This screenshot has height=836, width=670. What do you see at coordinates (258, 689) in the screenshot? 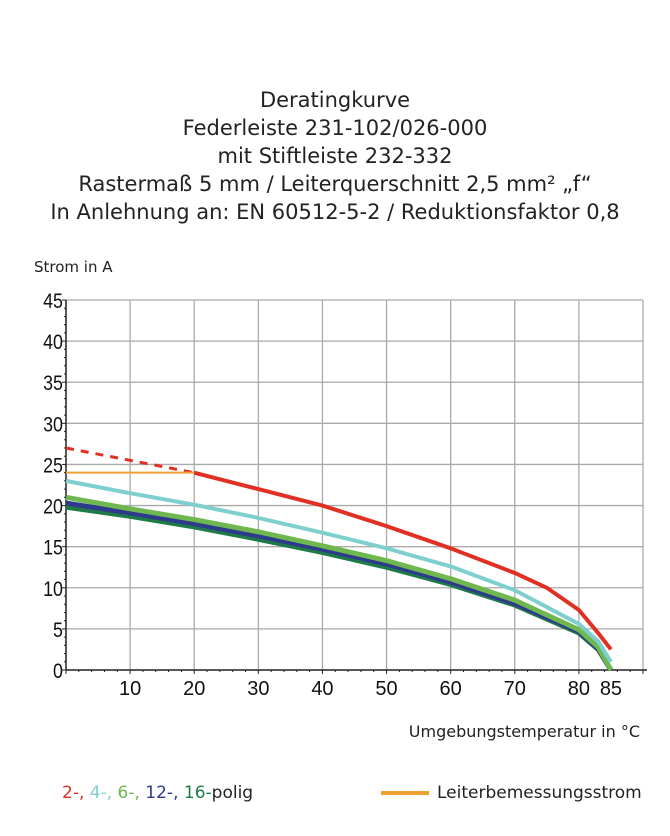
I see `x-tick-label: 30` at bounding box center [258, 689].